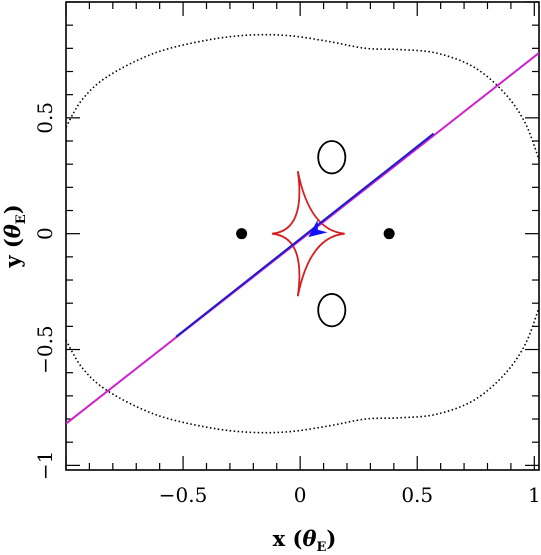  Describe the element at coordinates (45, 349) in the screenshot. I see `y-tick-label: −0.5` at that location.